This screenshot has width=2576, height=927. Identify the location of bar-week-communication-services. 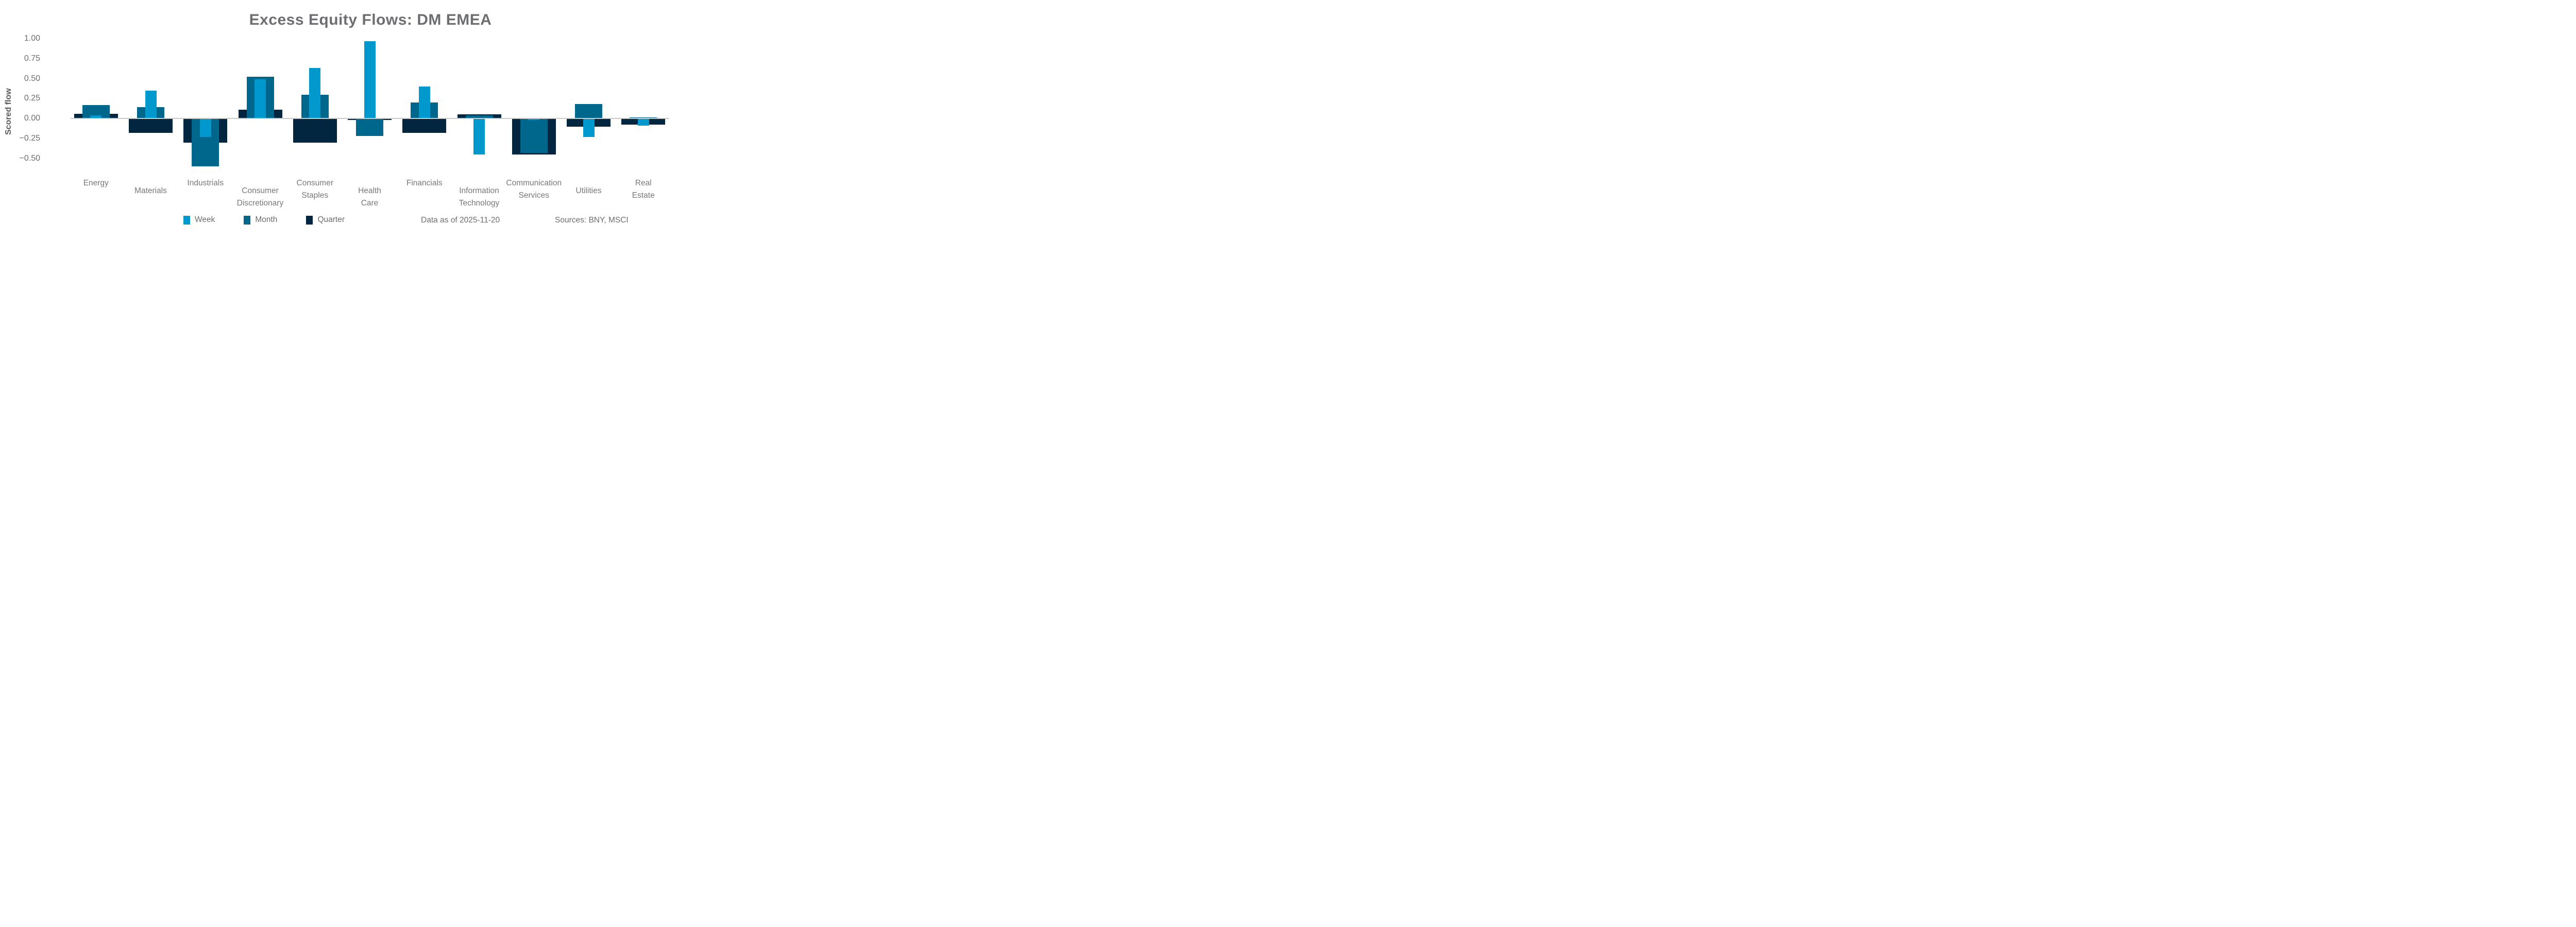
(534, 120).